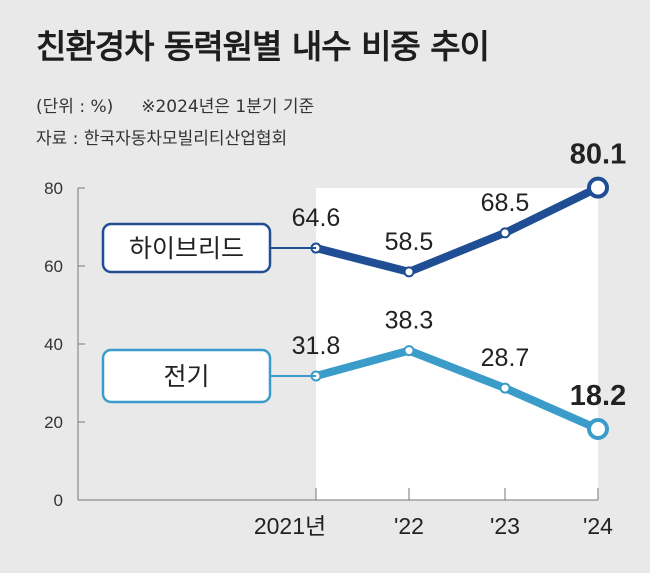 This screenshot has width=650, height=573. I want to click on legend-label: 전기, so click(186, 376).